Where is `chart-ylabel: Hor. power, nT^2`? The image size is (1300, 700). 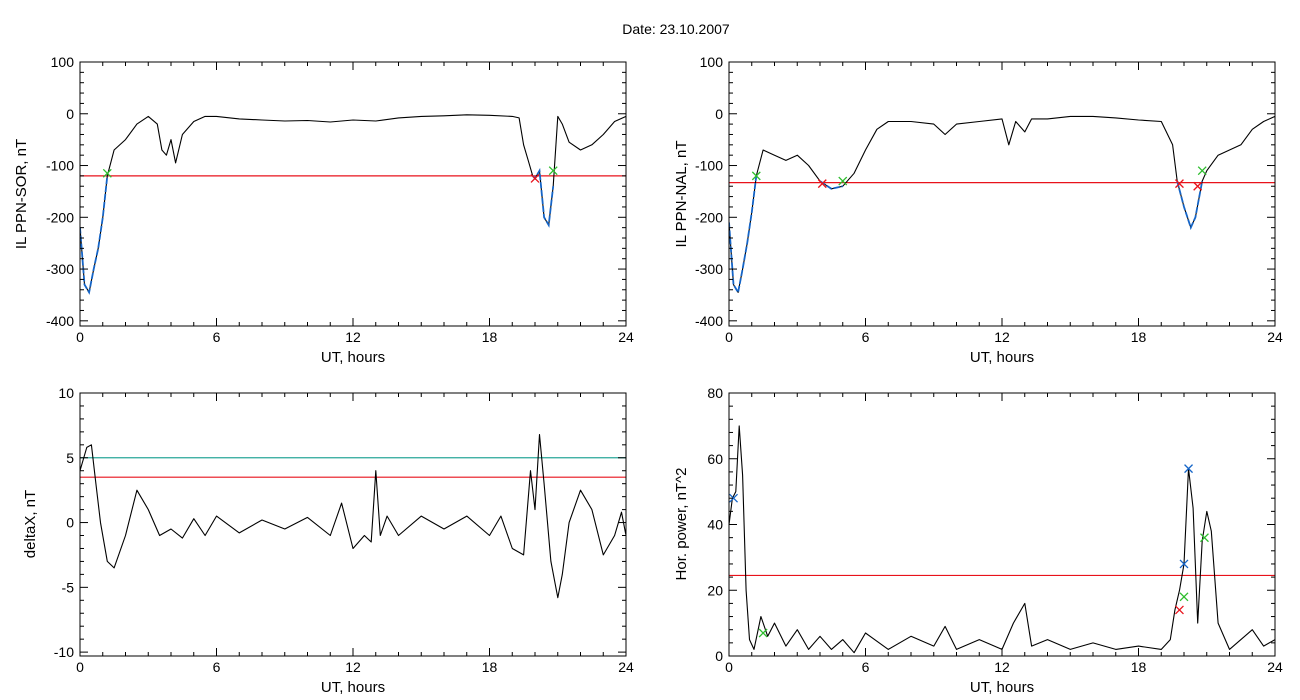
chart-ylabel: Hor. power, nT^2 is located at coordinates (681, 524).